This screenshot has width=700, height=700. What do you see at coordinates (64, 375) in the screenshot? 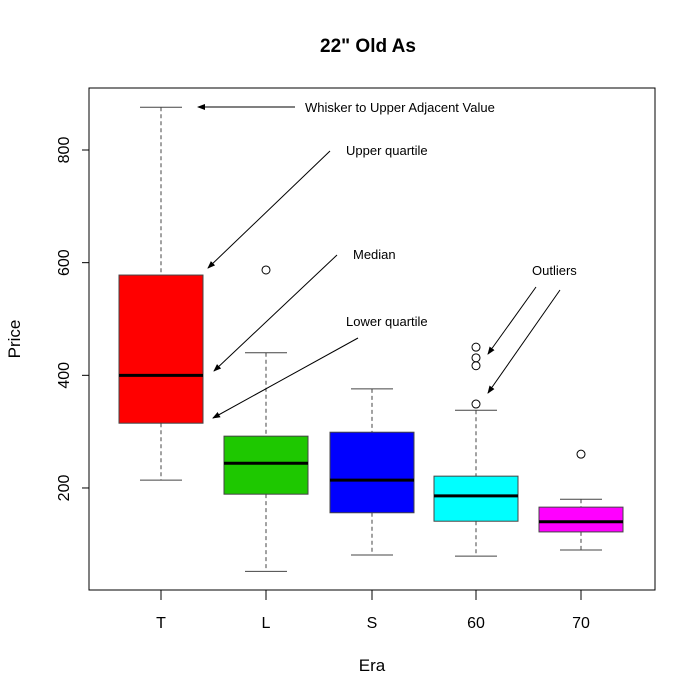
I see `y-tick-label: 400` at bounding box center [64, 375].